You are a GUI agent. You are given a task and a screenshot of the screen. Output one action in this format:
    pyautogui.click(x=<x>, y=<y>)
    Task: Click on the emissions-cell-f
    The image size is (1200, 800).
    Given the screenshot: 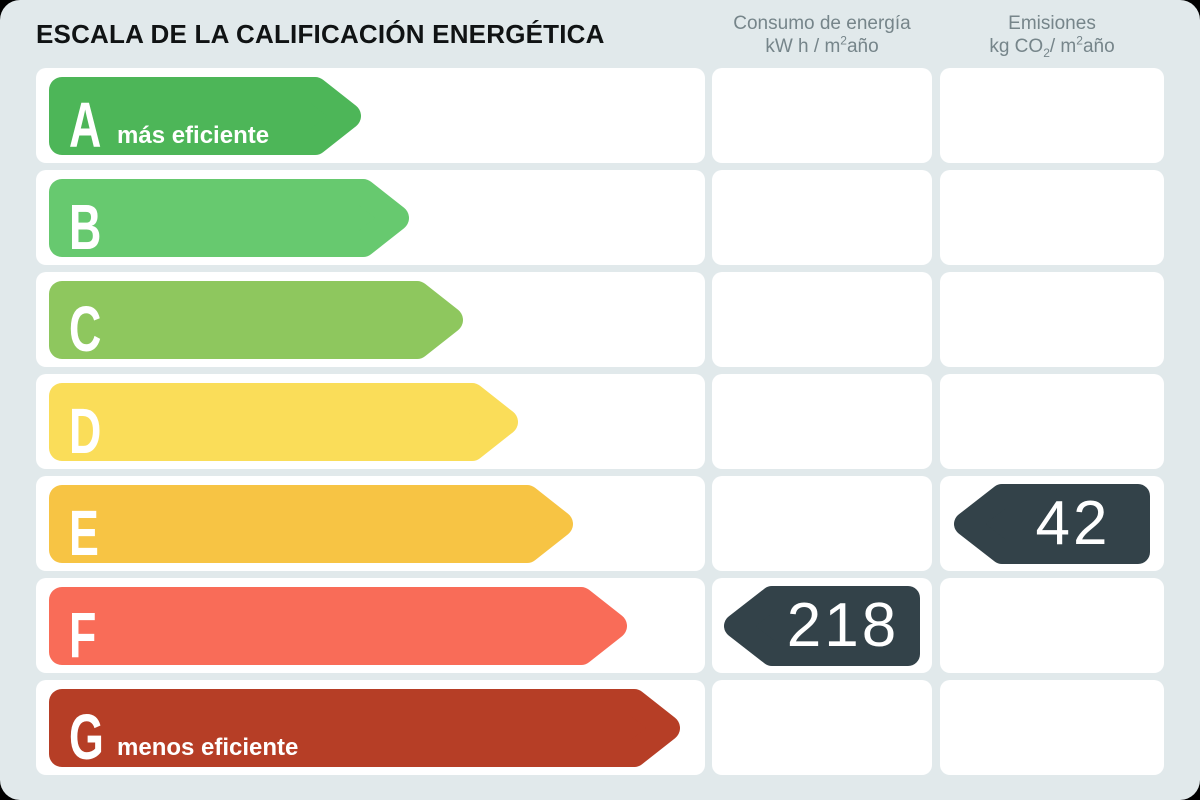 What is the action you would take?
    pyautogui.click(x=1052, y=625)
    